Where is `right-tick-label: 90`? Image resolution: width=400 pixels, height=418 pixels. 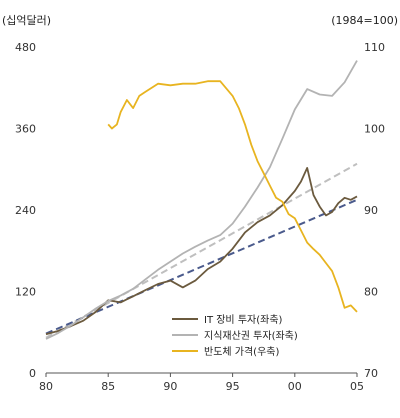 right-tick-label: 90 is located at coordinates (371, 210).